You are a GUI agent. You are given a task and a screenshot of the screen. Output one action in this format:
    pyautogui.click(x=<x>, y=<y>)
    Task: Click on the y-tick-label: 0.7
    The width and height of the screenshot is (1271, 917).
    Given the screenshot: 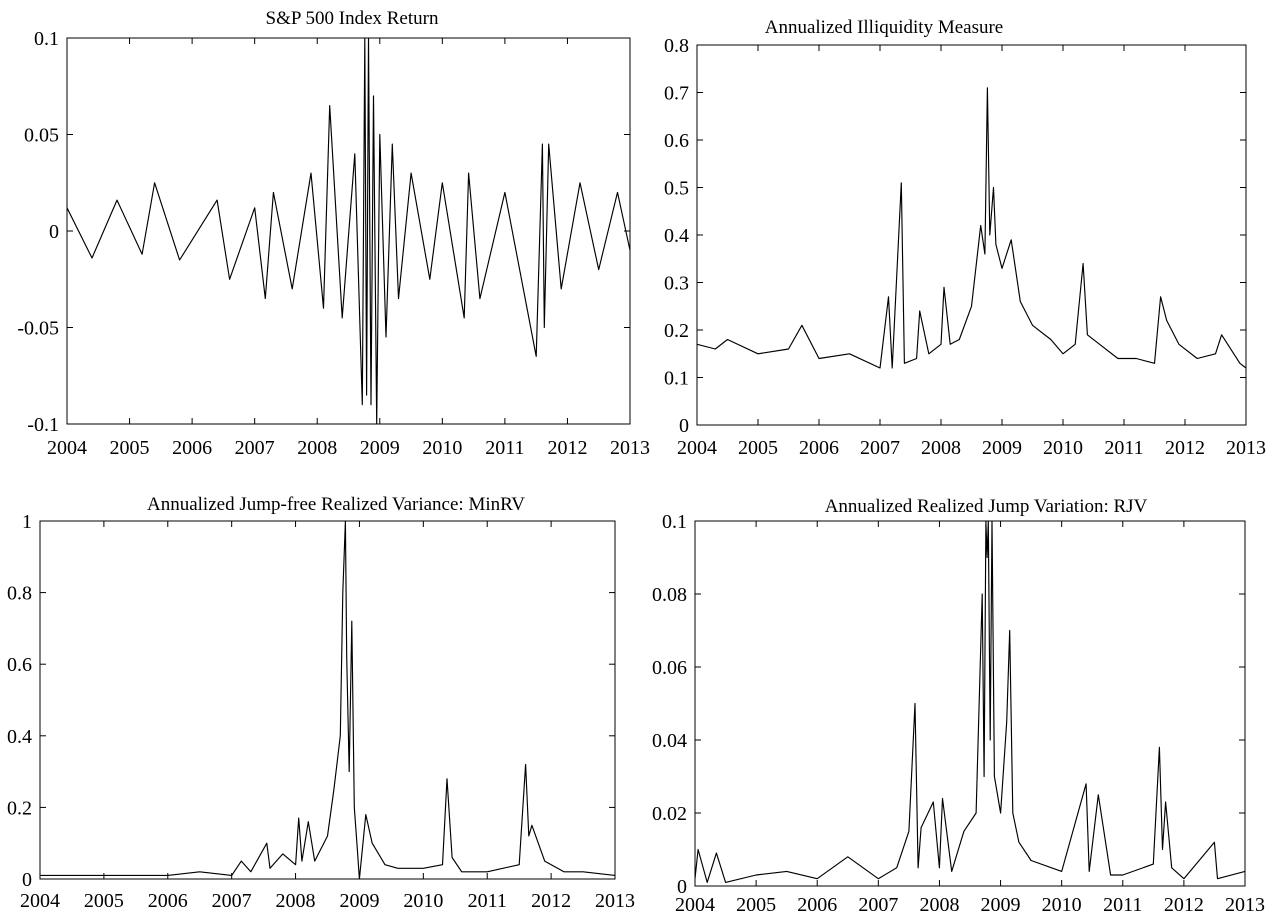 What is the action you would take?
    pyautogui.click(x=676, y=94)
    